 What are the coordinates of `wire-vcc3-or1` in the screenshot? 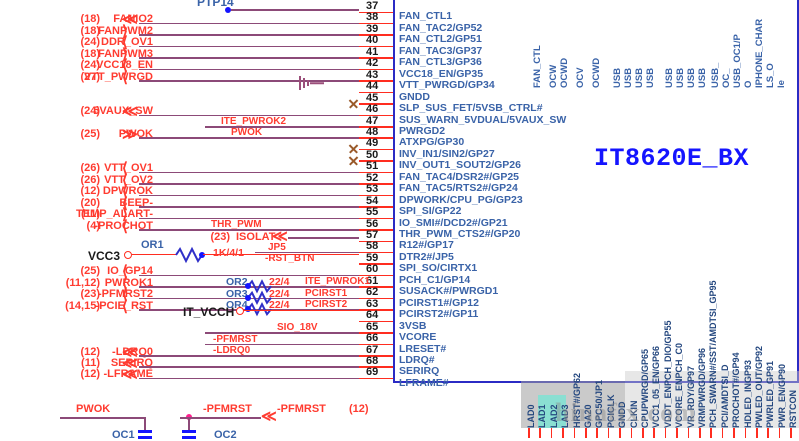 It's located at (154, 254).